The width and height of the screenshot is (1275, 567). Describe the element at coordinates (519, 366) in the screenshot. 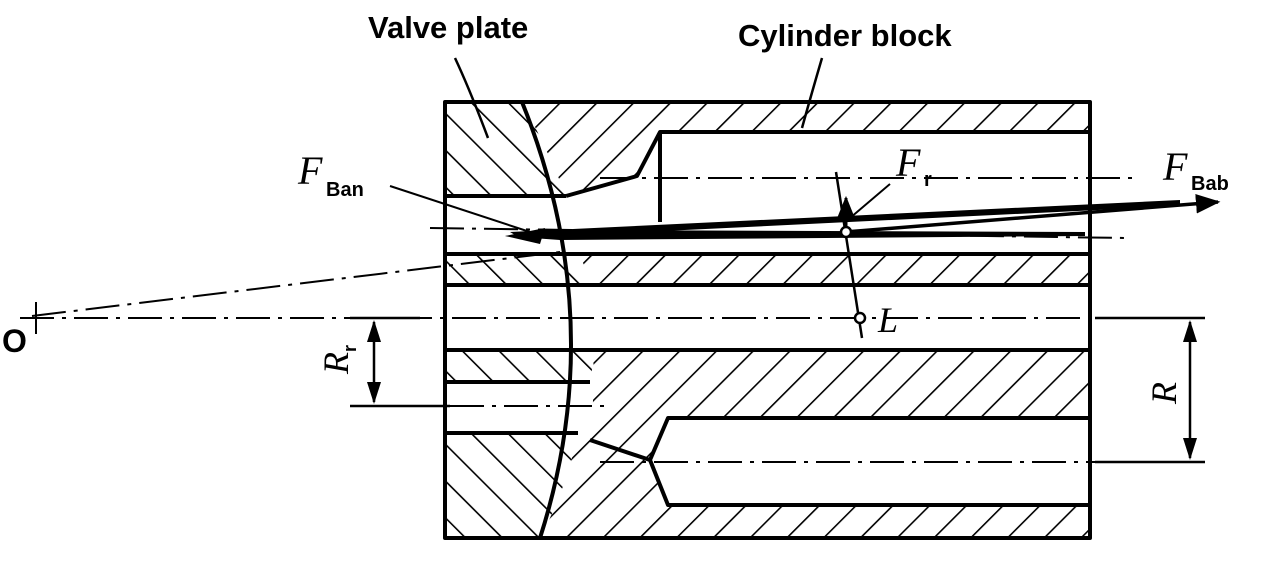

I see `valve-plate-lower-hatch` at that location.